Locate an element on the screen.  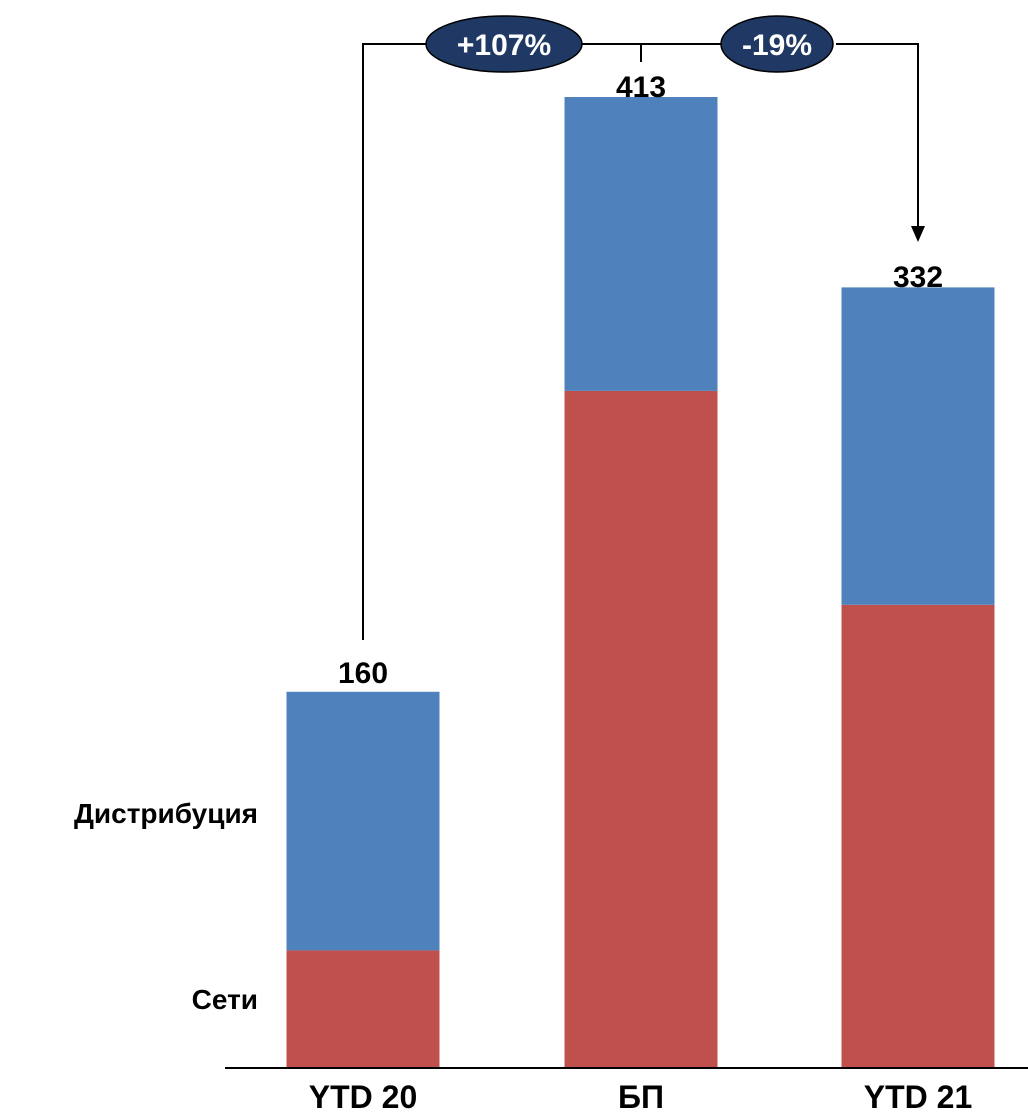
change-label-1: +107% is located at coordinates (504, 45).